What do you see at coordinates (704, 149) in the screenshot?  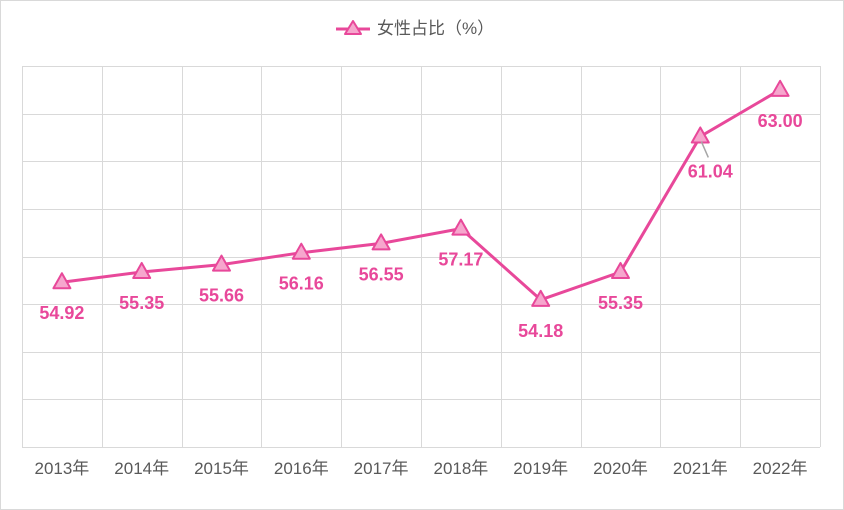 I see `data-label-leader-line` at bounding box center [704, 149].